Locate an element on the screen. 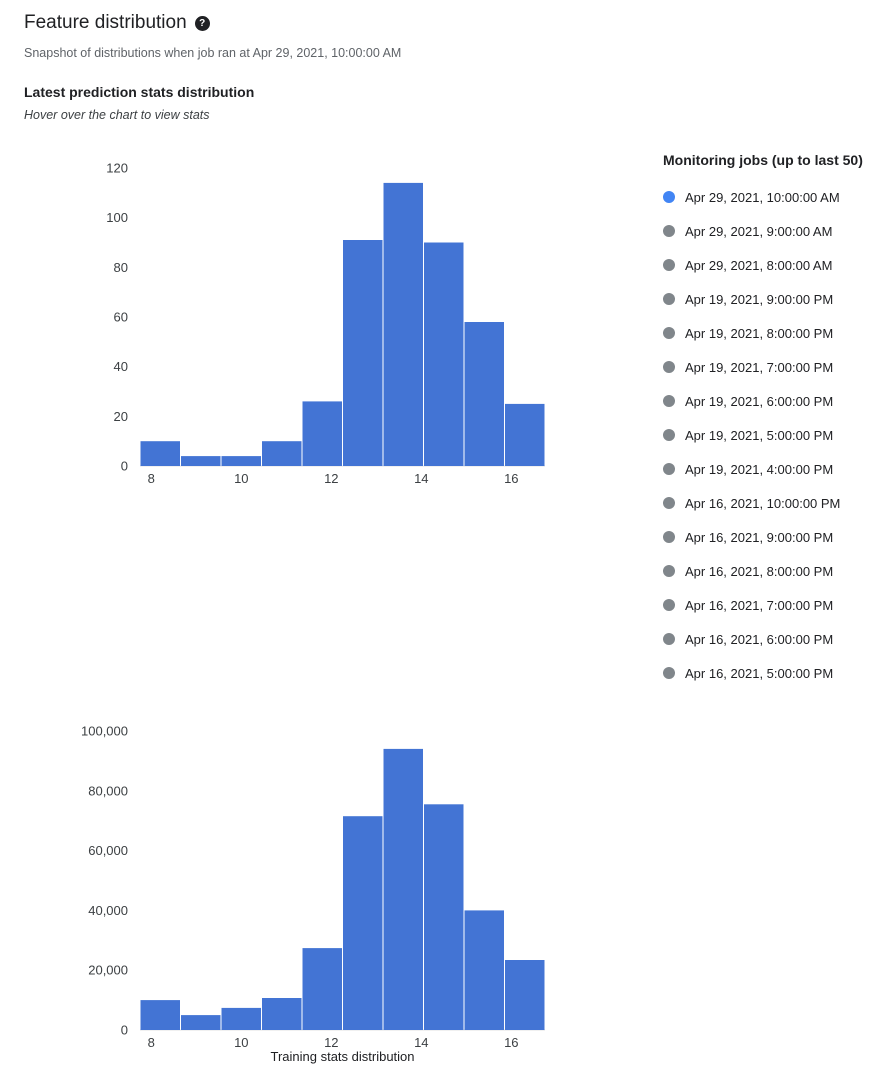 This screenshot has width=896, height=1076. job-label: Apr 16, 2021, 7:00:00 PM is located at coordinates (759, 605).